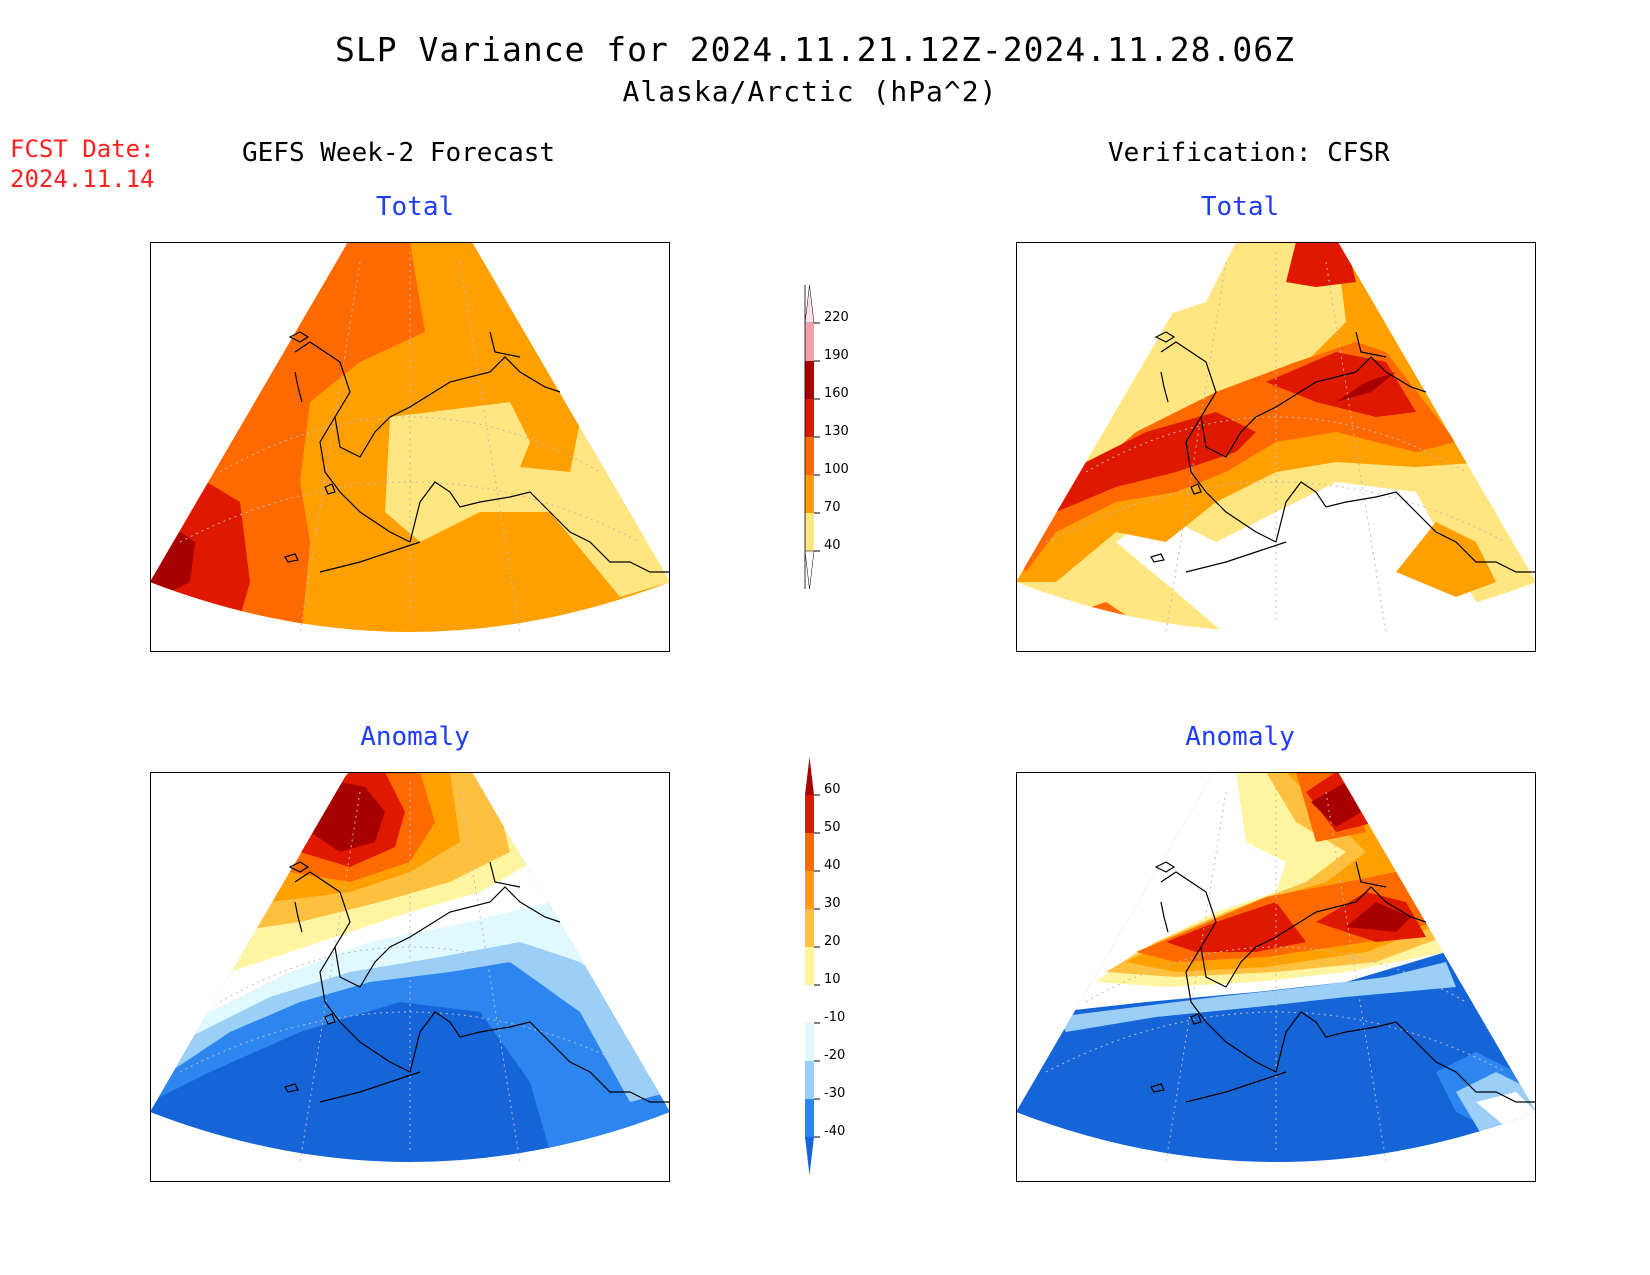 The width and height of the screenshot is (1650, 1275). I want to click on verification-total-map, so click(1276, 447).